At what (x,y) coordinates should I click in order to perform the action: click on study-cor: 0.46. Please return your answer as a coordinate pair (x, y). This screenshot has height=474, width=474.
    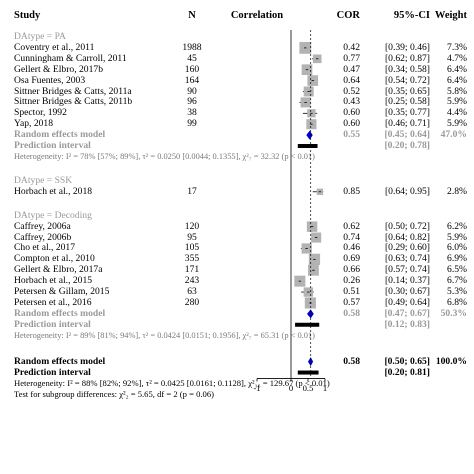
    Looking at the image, I should click on (351, 248).